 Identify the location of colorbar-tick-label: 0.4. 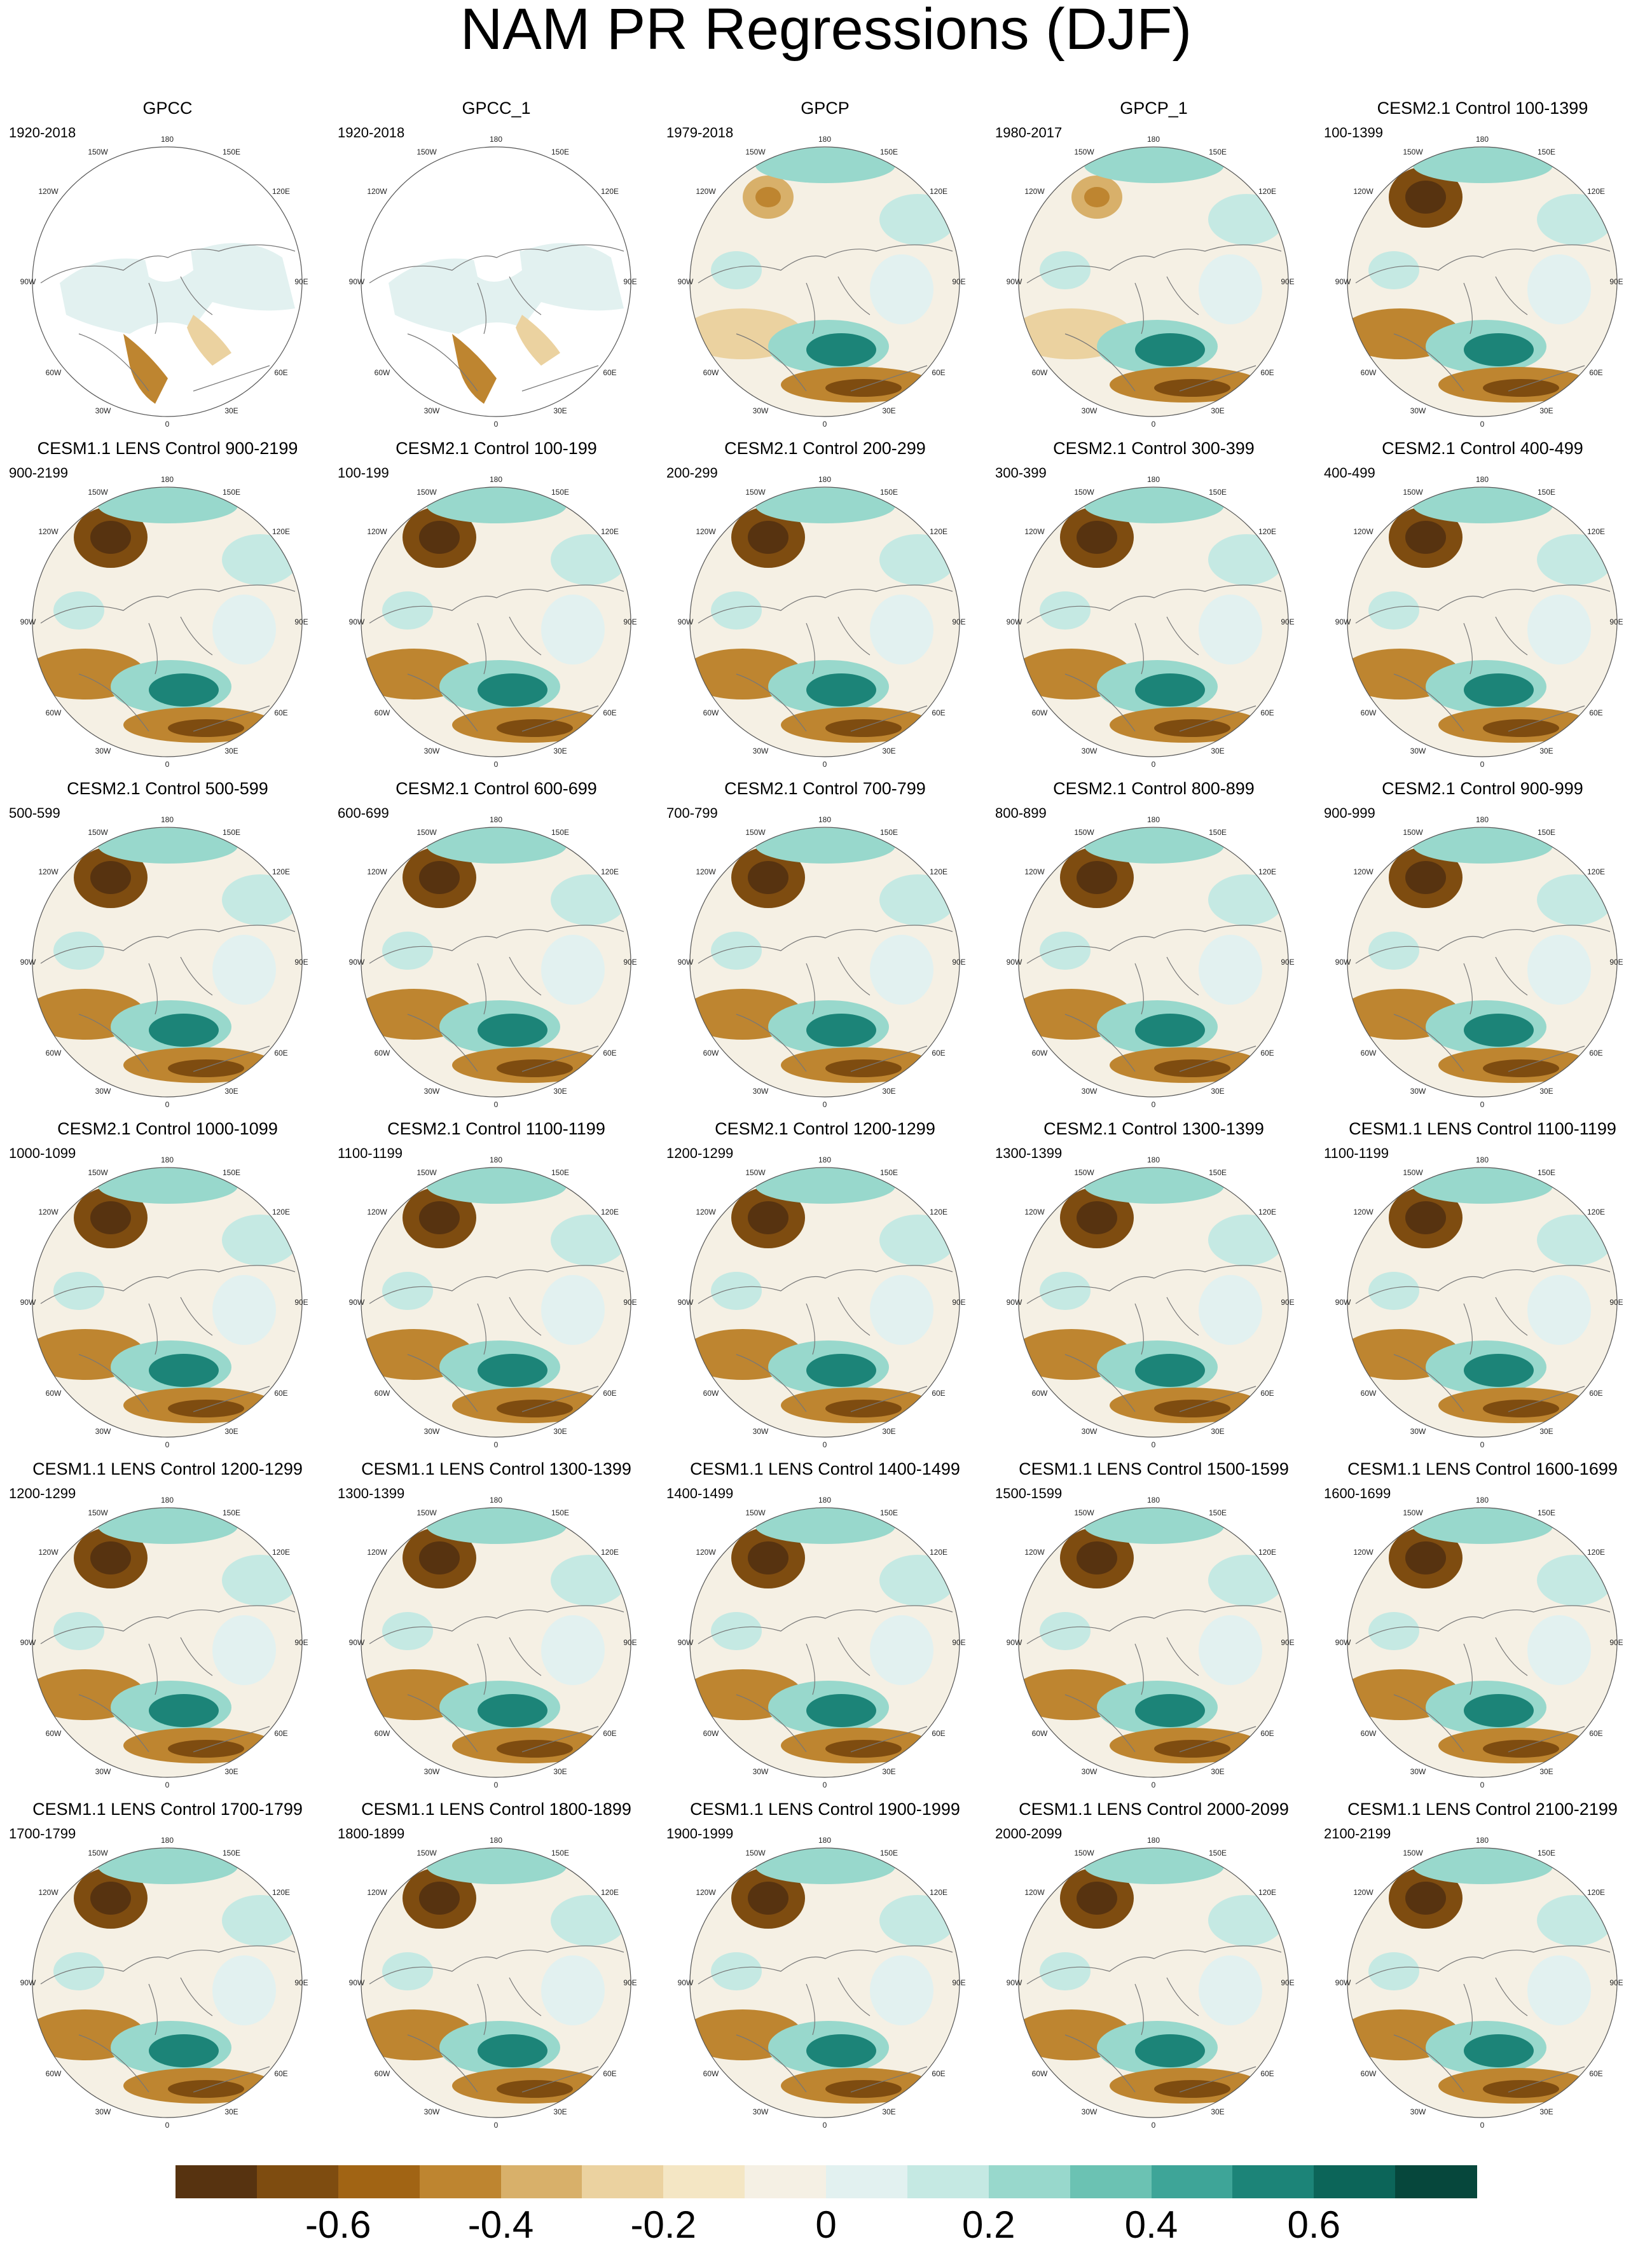
(1151, 2224).